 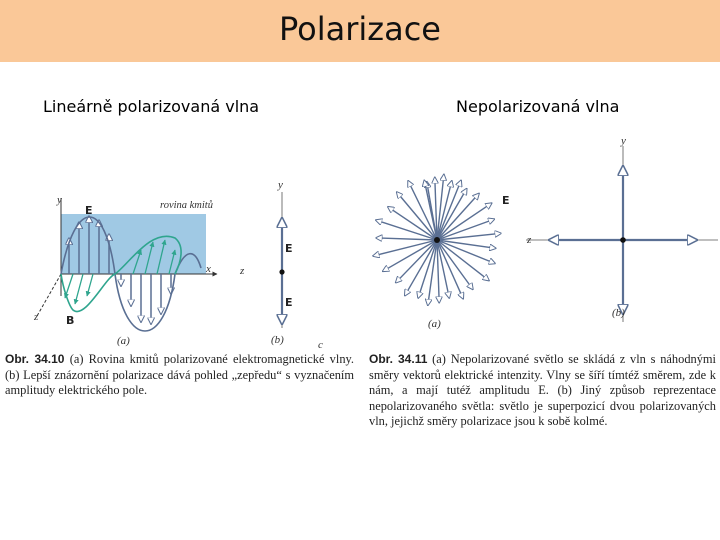 What do you see at coordinates (434, 324) in the screenshot?
I see `right-panel-a-label: (a)` at bounding box center [434, 324].